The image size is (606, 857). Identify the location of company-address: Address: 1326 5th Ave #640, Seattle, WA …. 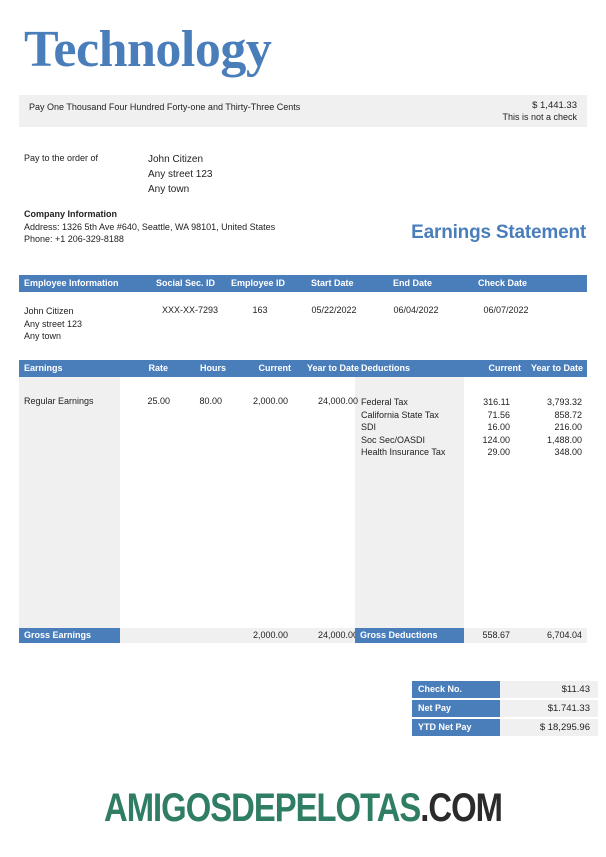
(150, 226).